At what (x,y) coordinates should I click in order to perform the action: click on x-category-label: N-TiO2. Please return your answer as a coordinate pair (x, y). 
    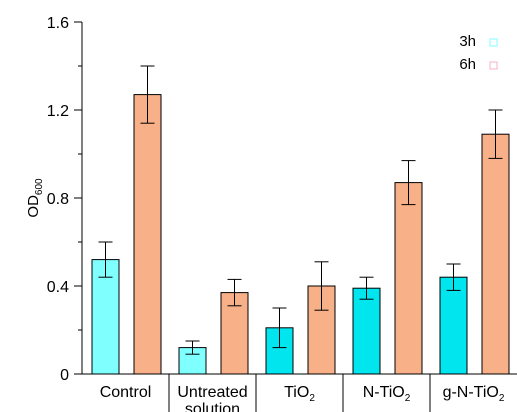
    Looking at the image, I should click on (387, 394).